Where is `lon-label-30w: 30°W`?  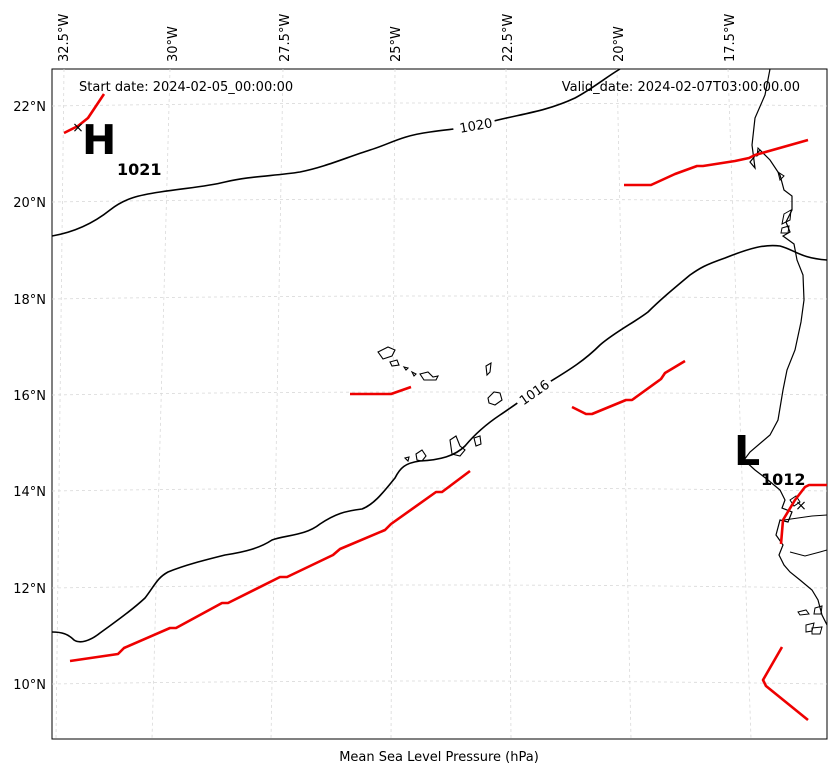 lon-label-30w: 30°W is located at coordinates (173, 44).